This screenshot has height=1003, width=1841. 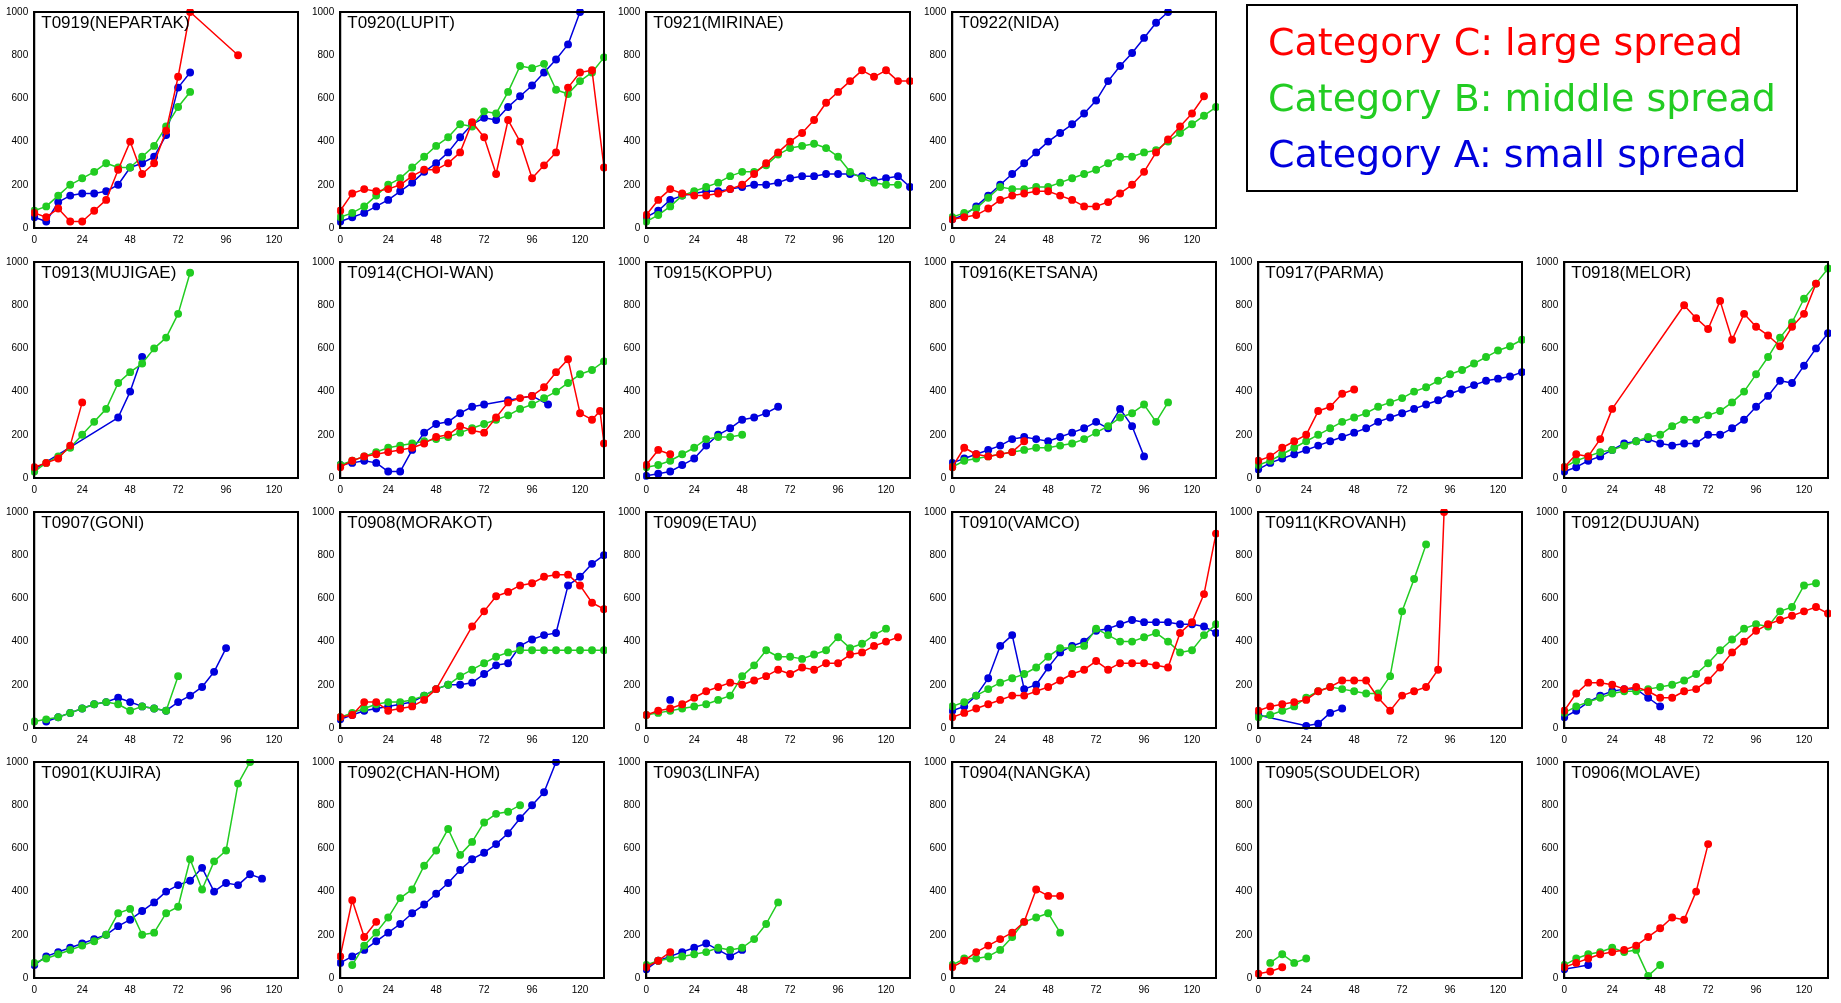 What do you see at coordinates (1636, 773) in the screenshot?
I see `chart-title: T0906(MOLAVE)` at bounding box center [1636, 773].